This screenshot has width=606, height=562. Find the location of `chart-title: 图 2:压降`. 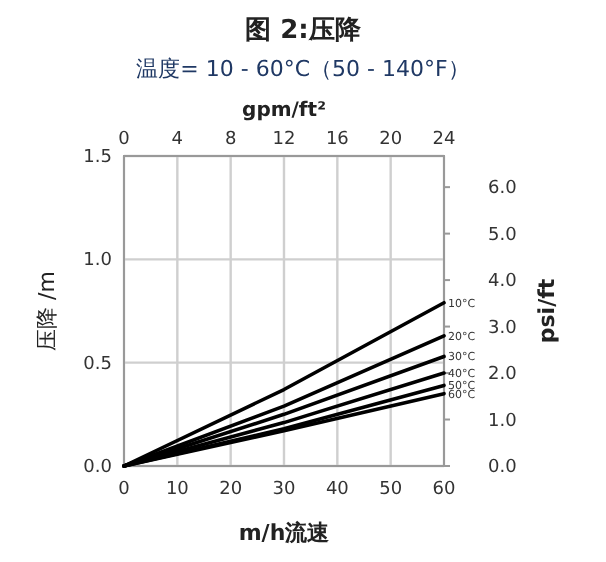

chart-title: 图 2:压降 is located at coordinates (304, 31).